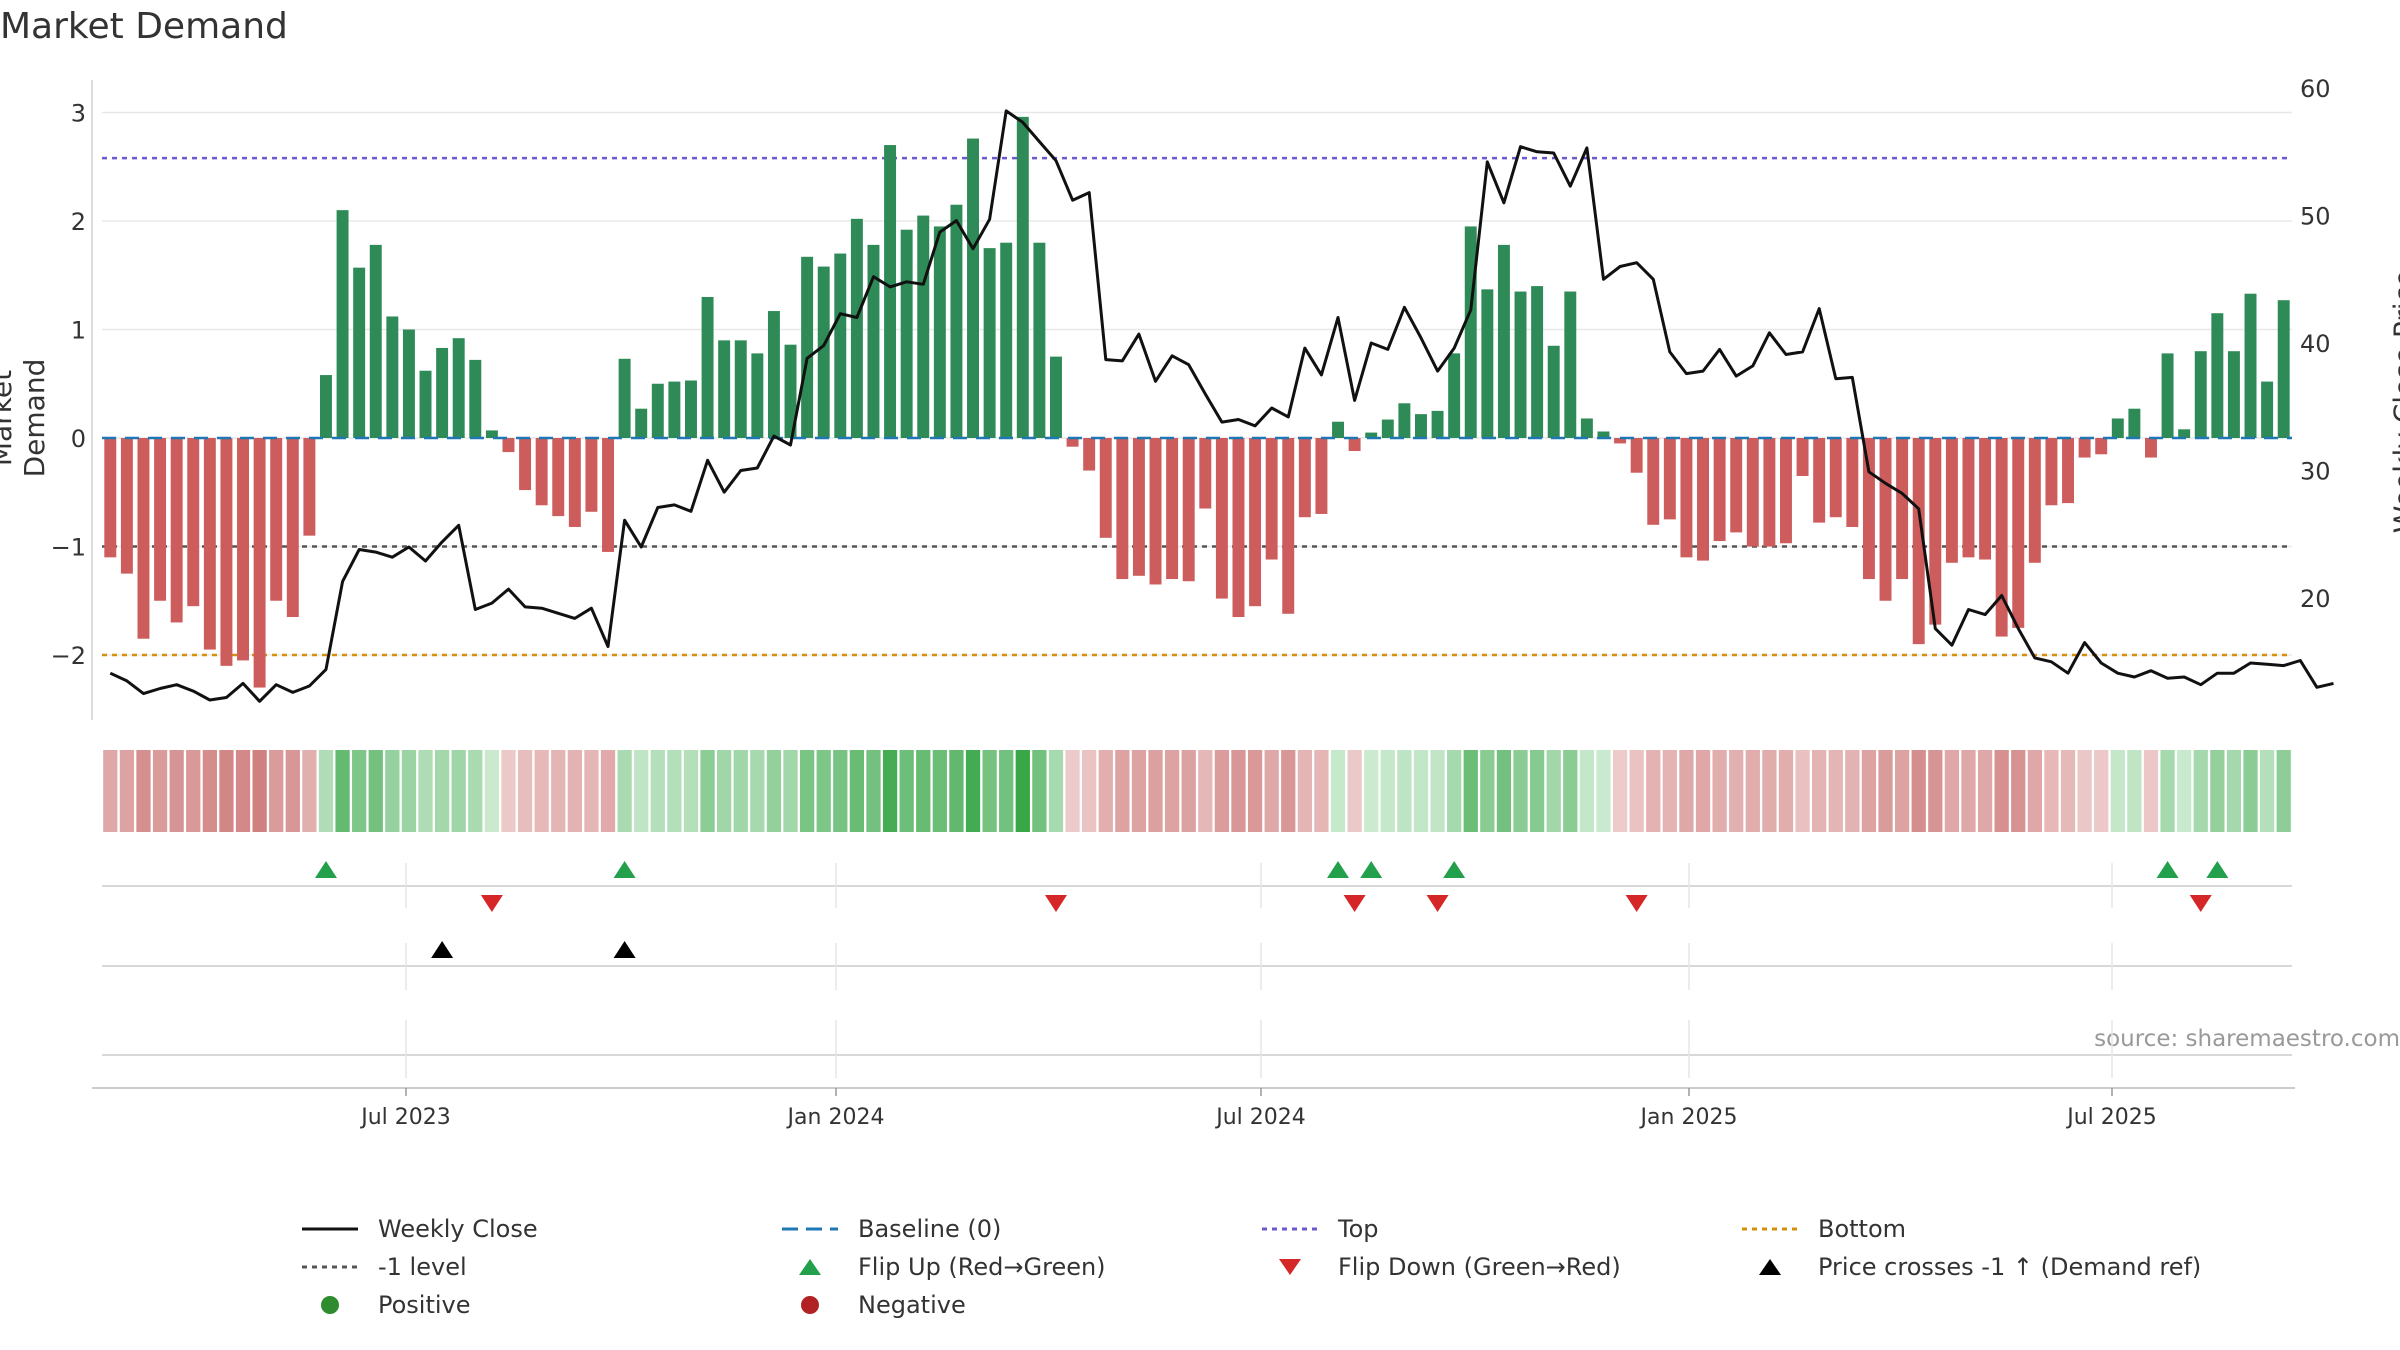  What do you see at coordinates (930, 1229) in the screenshot?
I see `legend-baseline-label: Baseline (0)` at bounding box center [930, 1229].